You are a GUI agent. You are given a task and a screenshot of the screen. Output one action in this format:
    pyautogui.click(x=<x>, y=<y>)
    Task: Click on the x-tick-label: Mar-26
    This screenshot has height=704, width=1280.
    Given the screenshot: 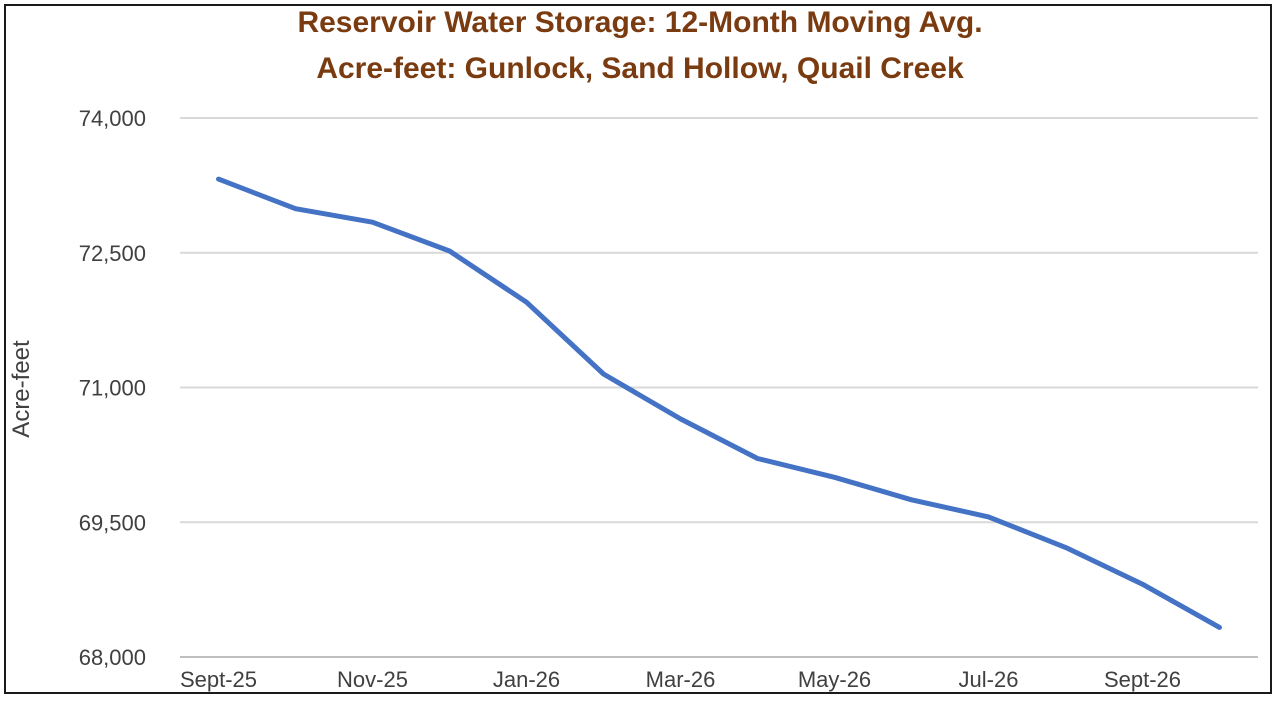 What is the action you would take?
    pyautogui.click(x=681, y=679)
    